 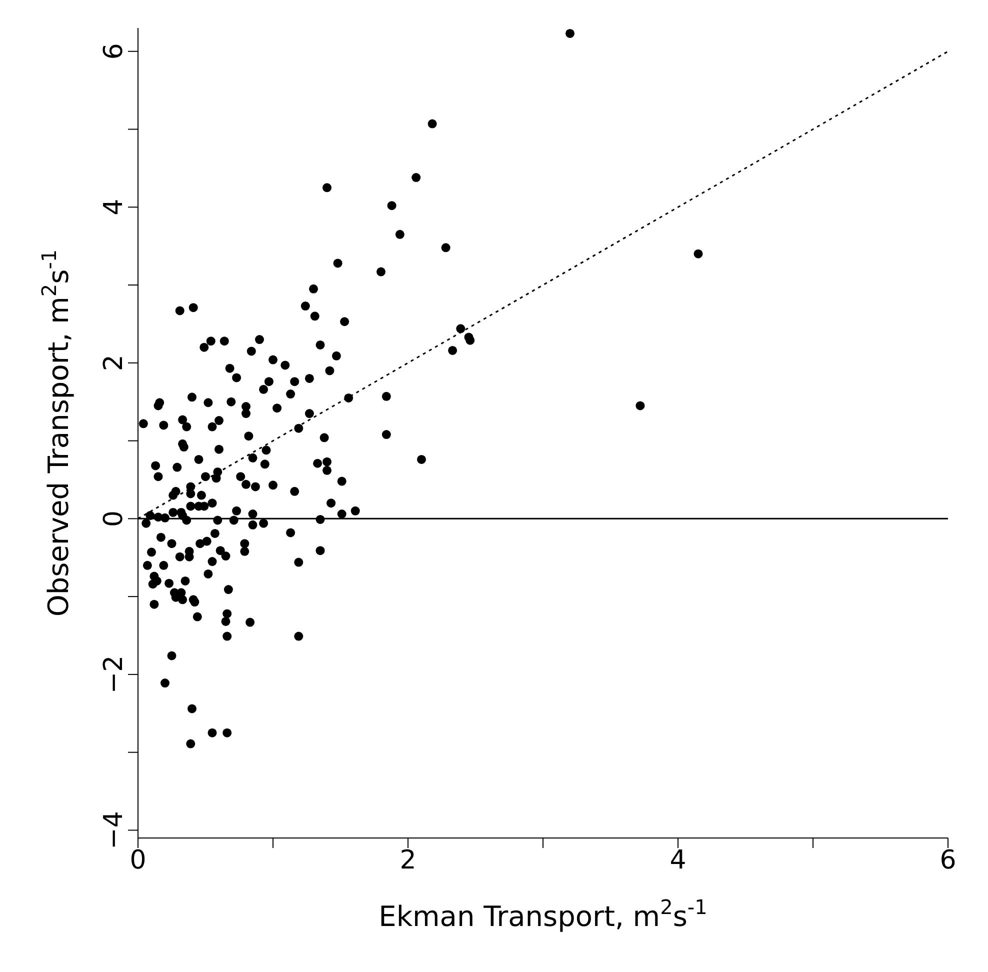 What do you see at coordinates (114, 207) in the screenshot?
I see `y-tick-label: 4` at bounding box center [114, 207].